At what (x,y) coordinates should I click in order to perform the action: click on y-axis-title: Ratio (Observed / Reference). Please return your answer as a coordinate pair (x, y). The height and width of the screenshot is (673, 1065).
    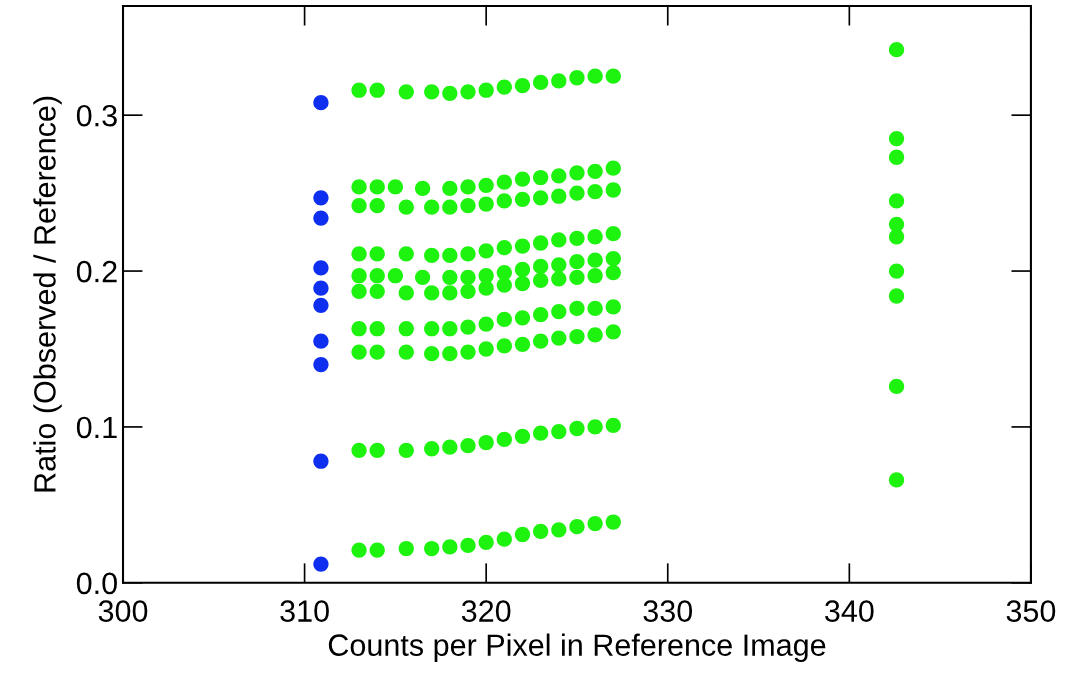
    Looking at the image, I should click on (47, 294).